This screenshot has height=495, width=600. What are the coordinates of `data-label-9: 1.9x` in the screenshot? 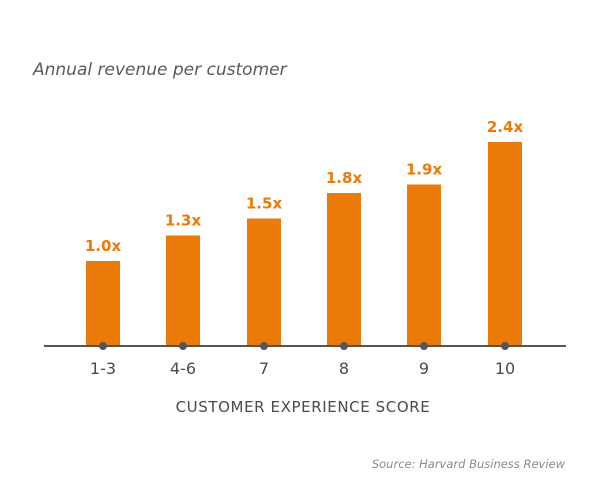 It's located at (424, 170).